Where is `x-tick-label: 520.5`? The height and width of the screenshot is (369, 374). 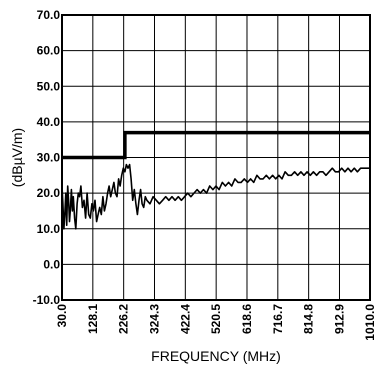 x-tick-label: 520.5 is located at coordinates (216, 319).